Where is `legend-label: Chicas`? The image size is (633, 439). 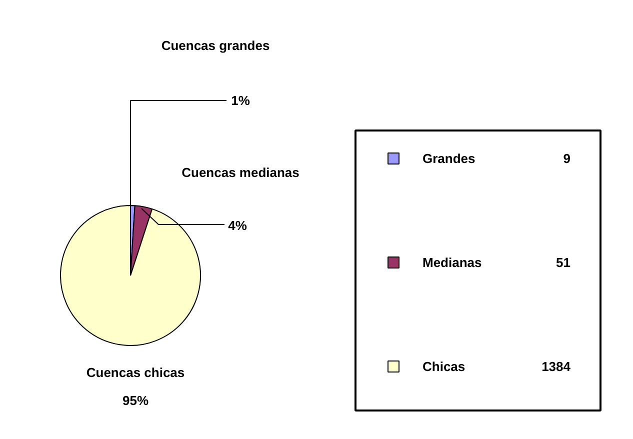 legend-label: Chicas is located at coordinates (444, 366).